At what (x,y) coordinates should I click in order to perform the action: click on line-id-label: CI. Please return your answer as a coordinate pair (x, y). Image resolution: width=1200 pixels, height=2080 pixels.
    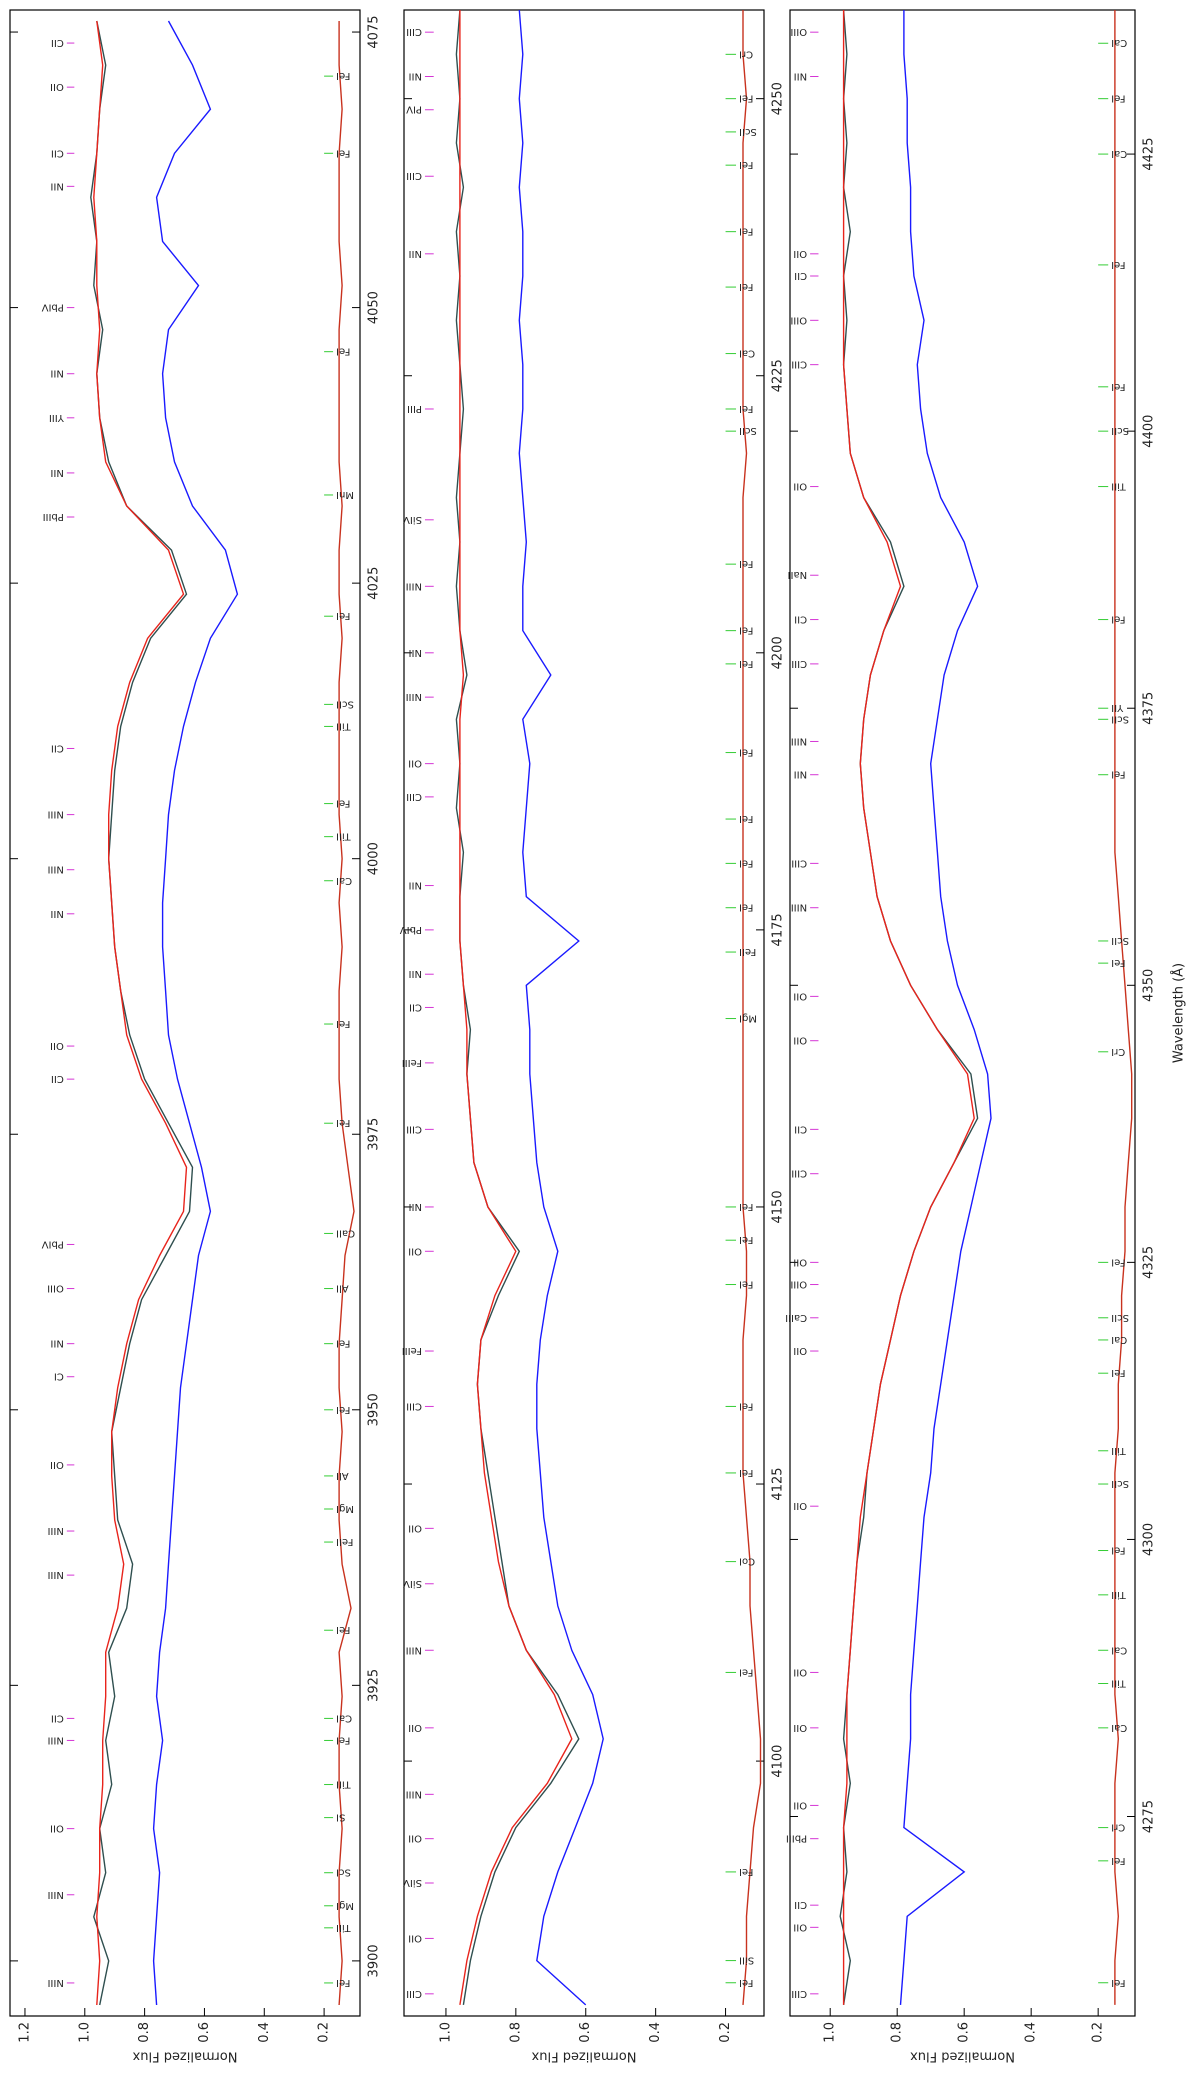
    Looking at the image, I should click on (59, 1376).